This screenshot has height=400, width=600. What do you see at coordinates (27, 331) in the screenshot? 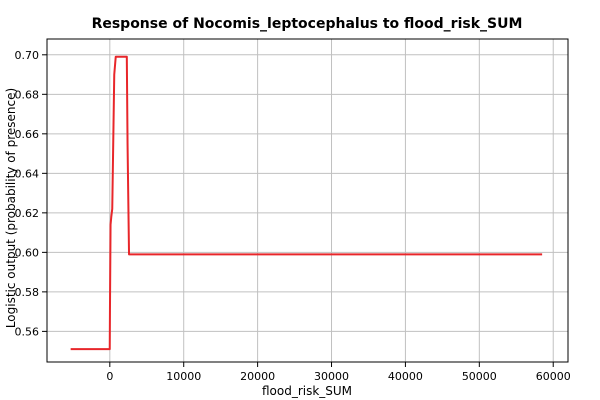
I see `y-tick-label: 0.56` at bounding box center [27, 331].